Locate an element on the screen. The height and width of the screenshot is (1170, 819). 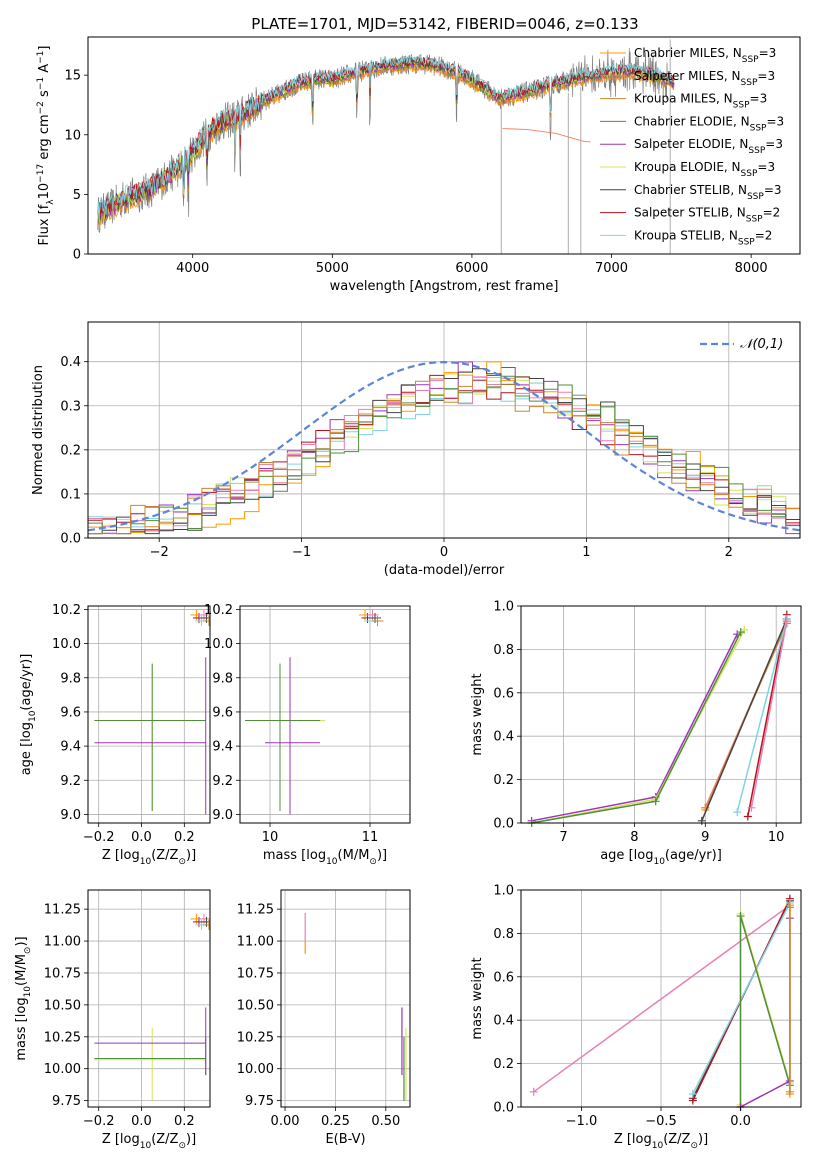
x-tick-label: 4000 is located at coordinates (192, 268).